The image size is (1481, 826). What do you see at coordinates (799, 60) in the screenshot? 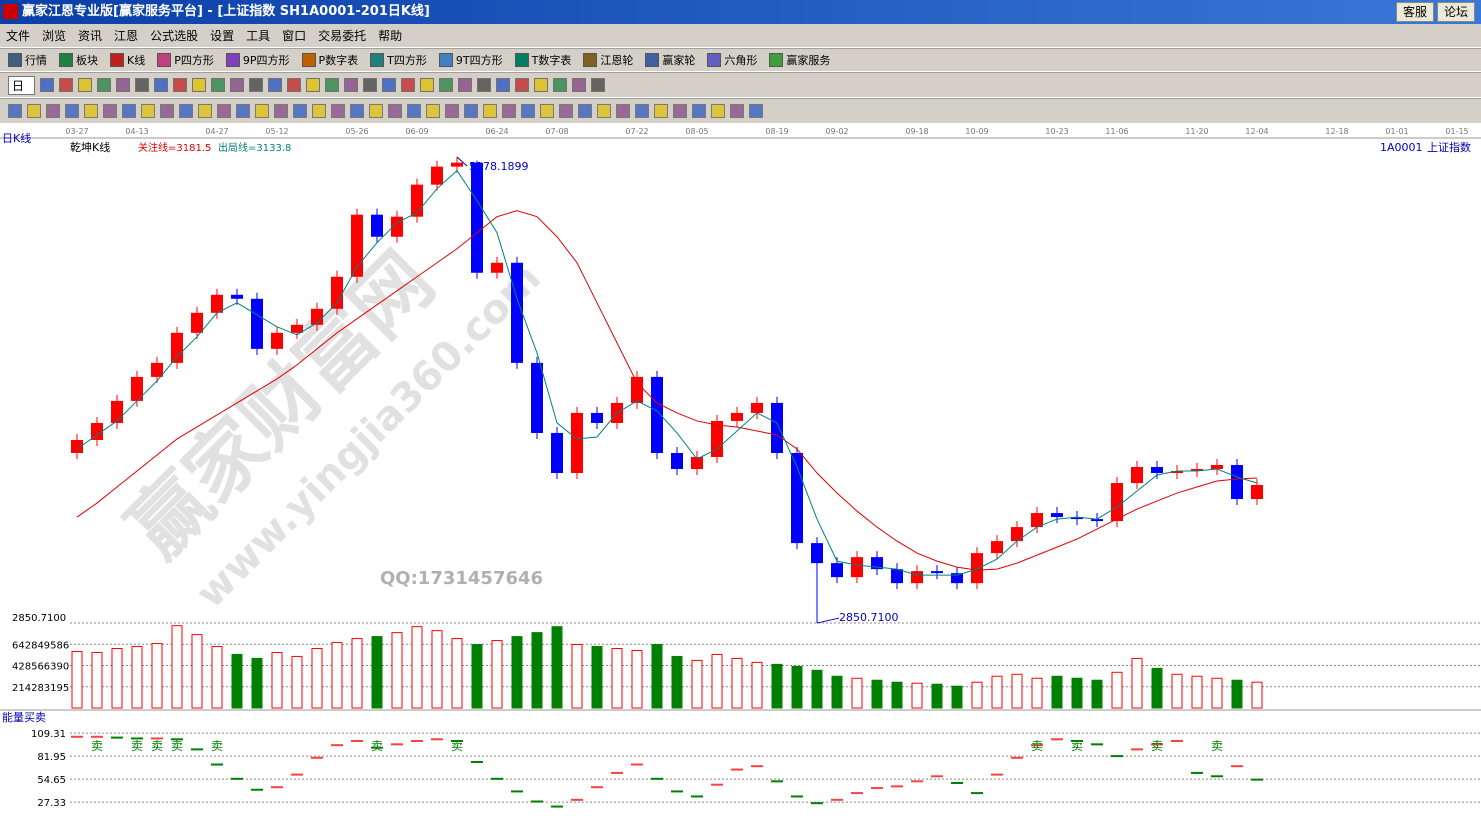
I see `toolbar-button: 赢家服务` at bounding box center [799, 60].